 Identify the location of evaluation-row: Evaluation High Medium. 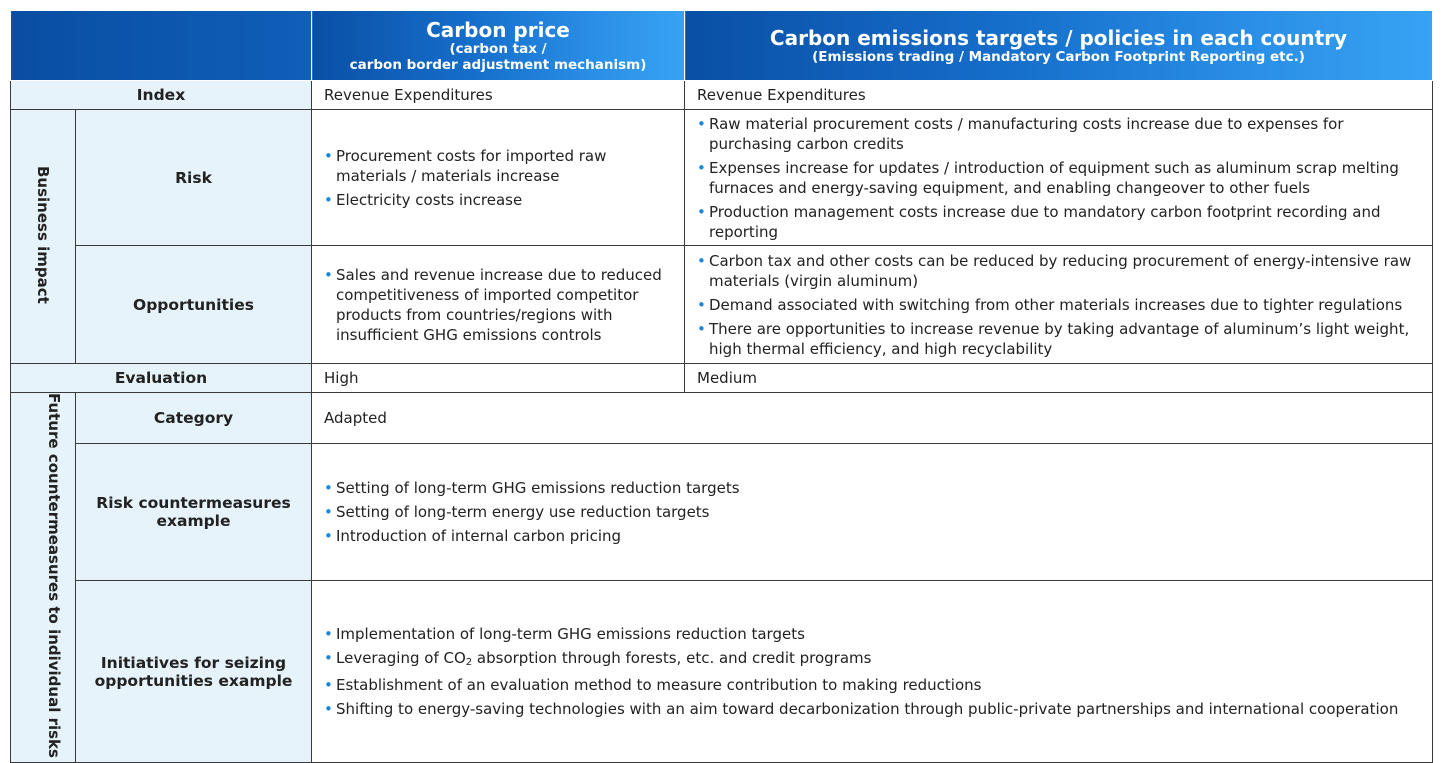
(721, 378).